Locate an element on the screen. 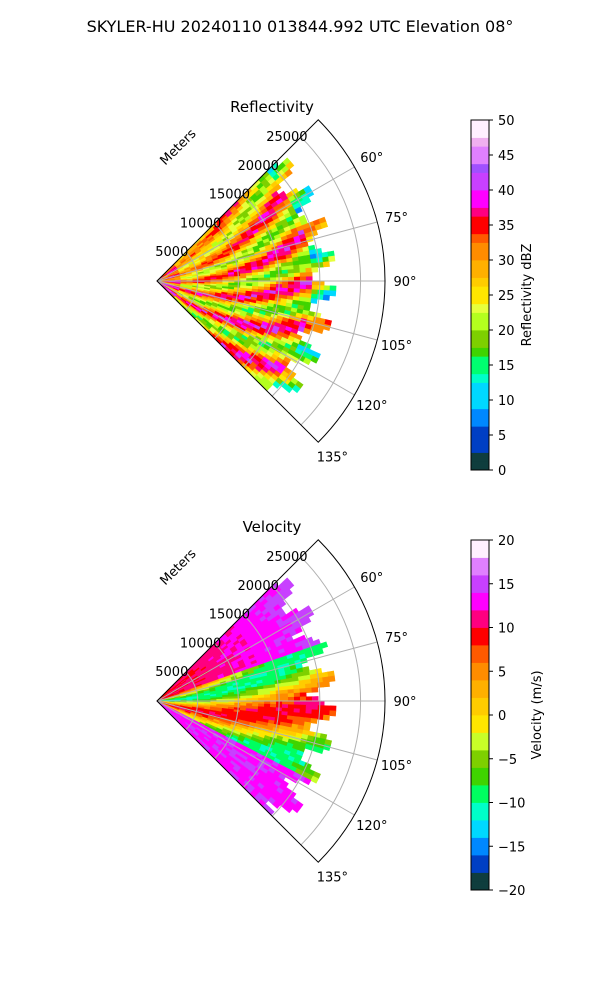 Image resolution: width=600 pixels, height=1000 pixels. colorbar-tick-label: 5 is located at coordinates (502, 672).